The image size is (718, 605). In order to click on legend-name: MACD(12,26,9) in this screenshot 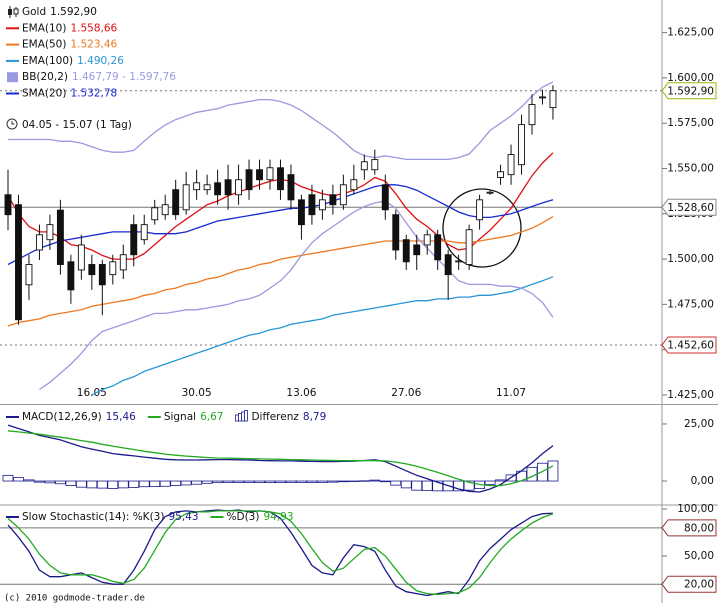, I will do `click(62, 417)`.